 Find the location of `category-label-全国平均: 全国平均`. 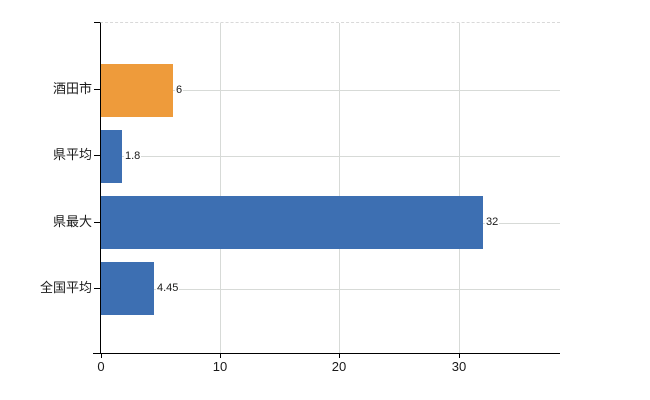

category-label-全国平均: 全国平均 is located at coordinates (65, 287).